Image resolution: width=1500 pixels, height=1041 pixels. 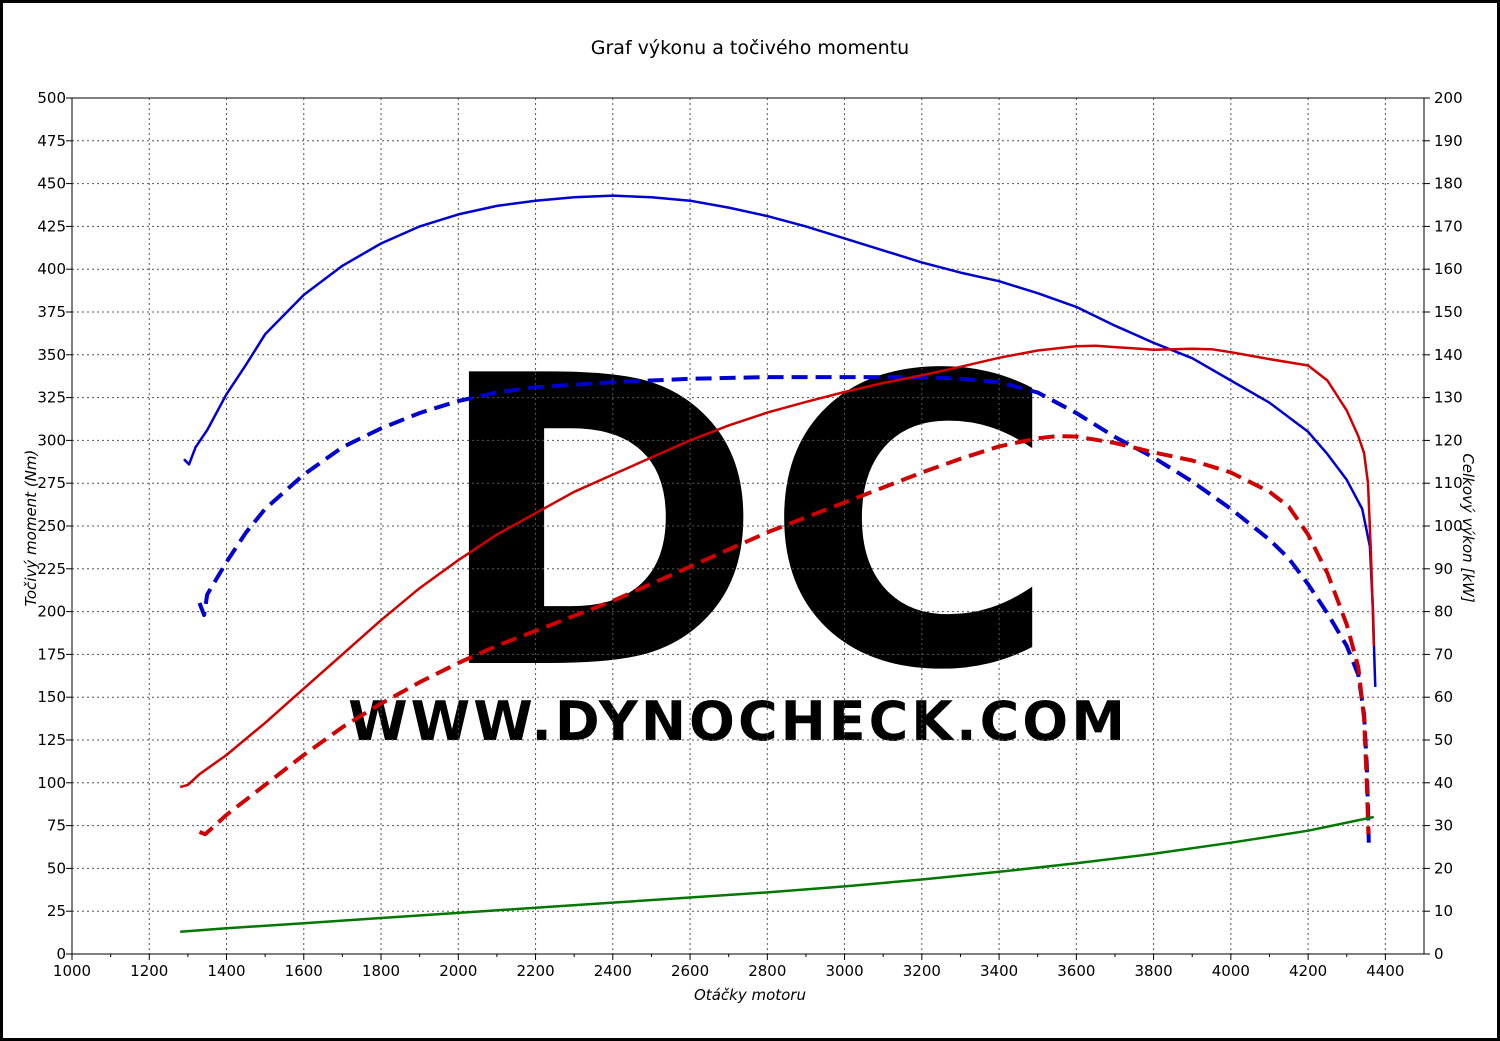 I want to click on x-axis-label: Otáčky motoru, so click(x=750, y=995).